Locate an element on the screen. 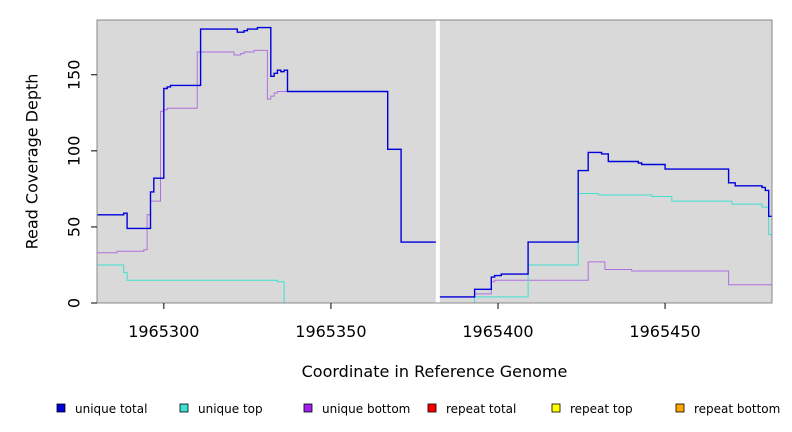 The image size is (792, 432). y-axis: 0 50 100 150 is located at coordinates (81, 184).